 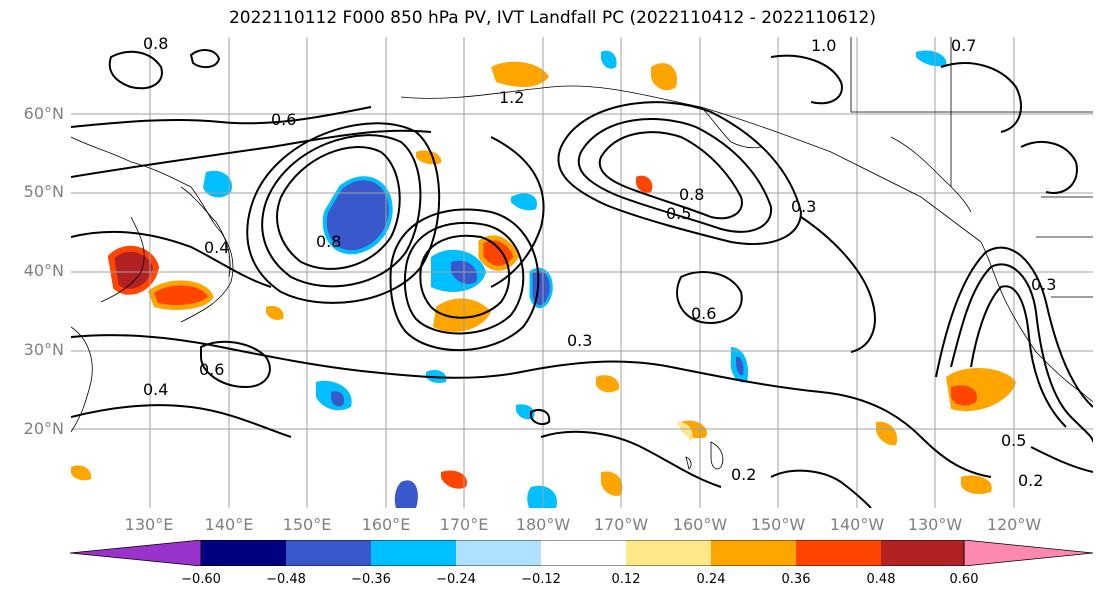 What do you see at coordinates (43, 349) in the screenshot?
I see `lat-label-30n: 30°N` at bounding box center [43, 349].